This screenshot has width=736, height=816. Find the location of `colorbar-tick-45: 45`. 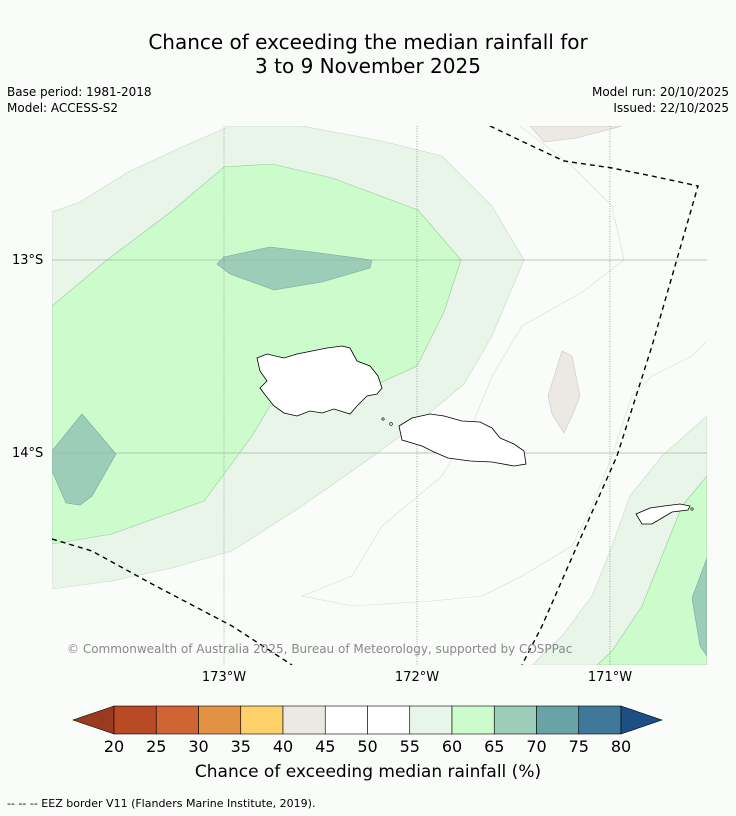

colorbar-tick-45: 45 is located at coordinates (325, 746).